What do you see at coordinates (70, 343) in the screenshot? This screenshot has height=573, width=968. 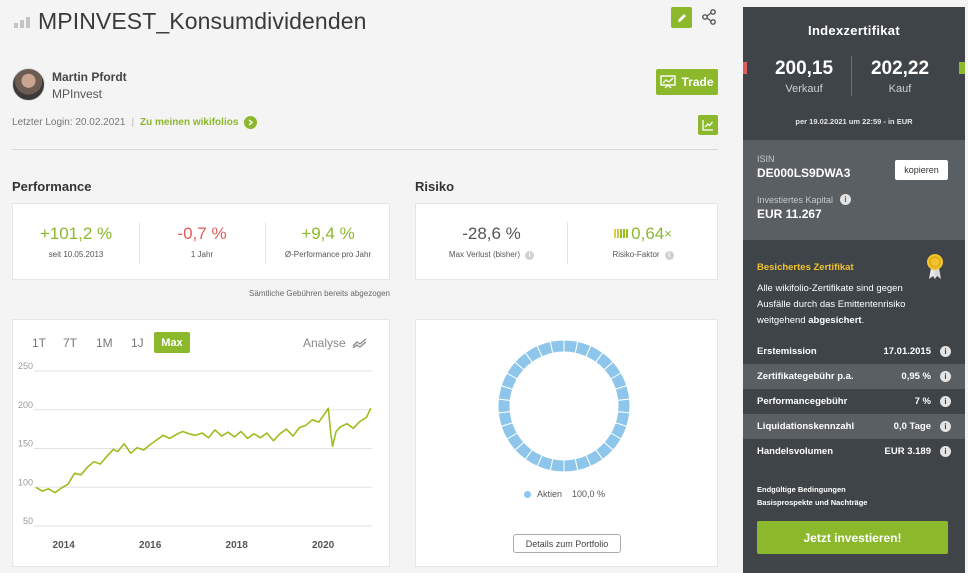 I see `timeframe-7t: 7T` at bounding box center [70, 343].